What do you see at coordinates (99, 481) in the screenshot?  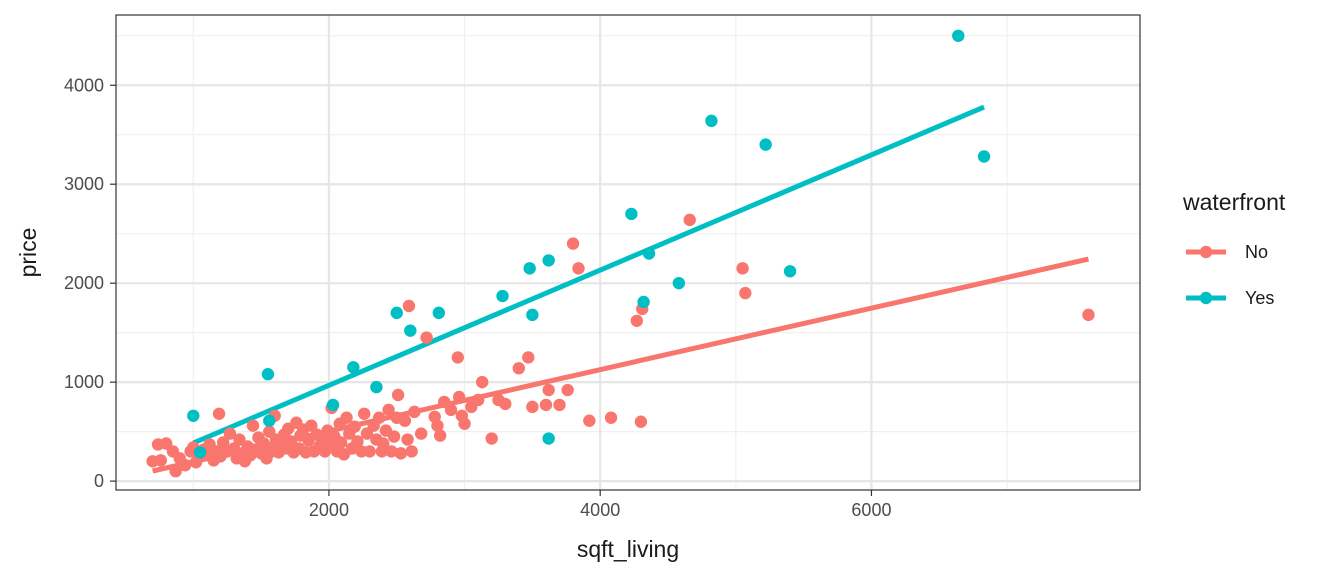 I see `y-tick-label: 0` at bounding box center [99, 481].